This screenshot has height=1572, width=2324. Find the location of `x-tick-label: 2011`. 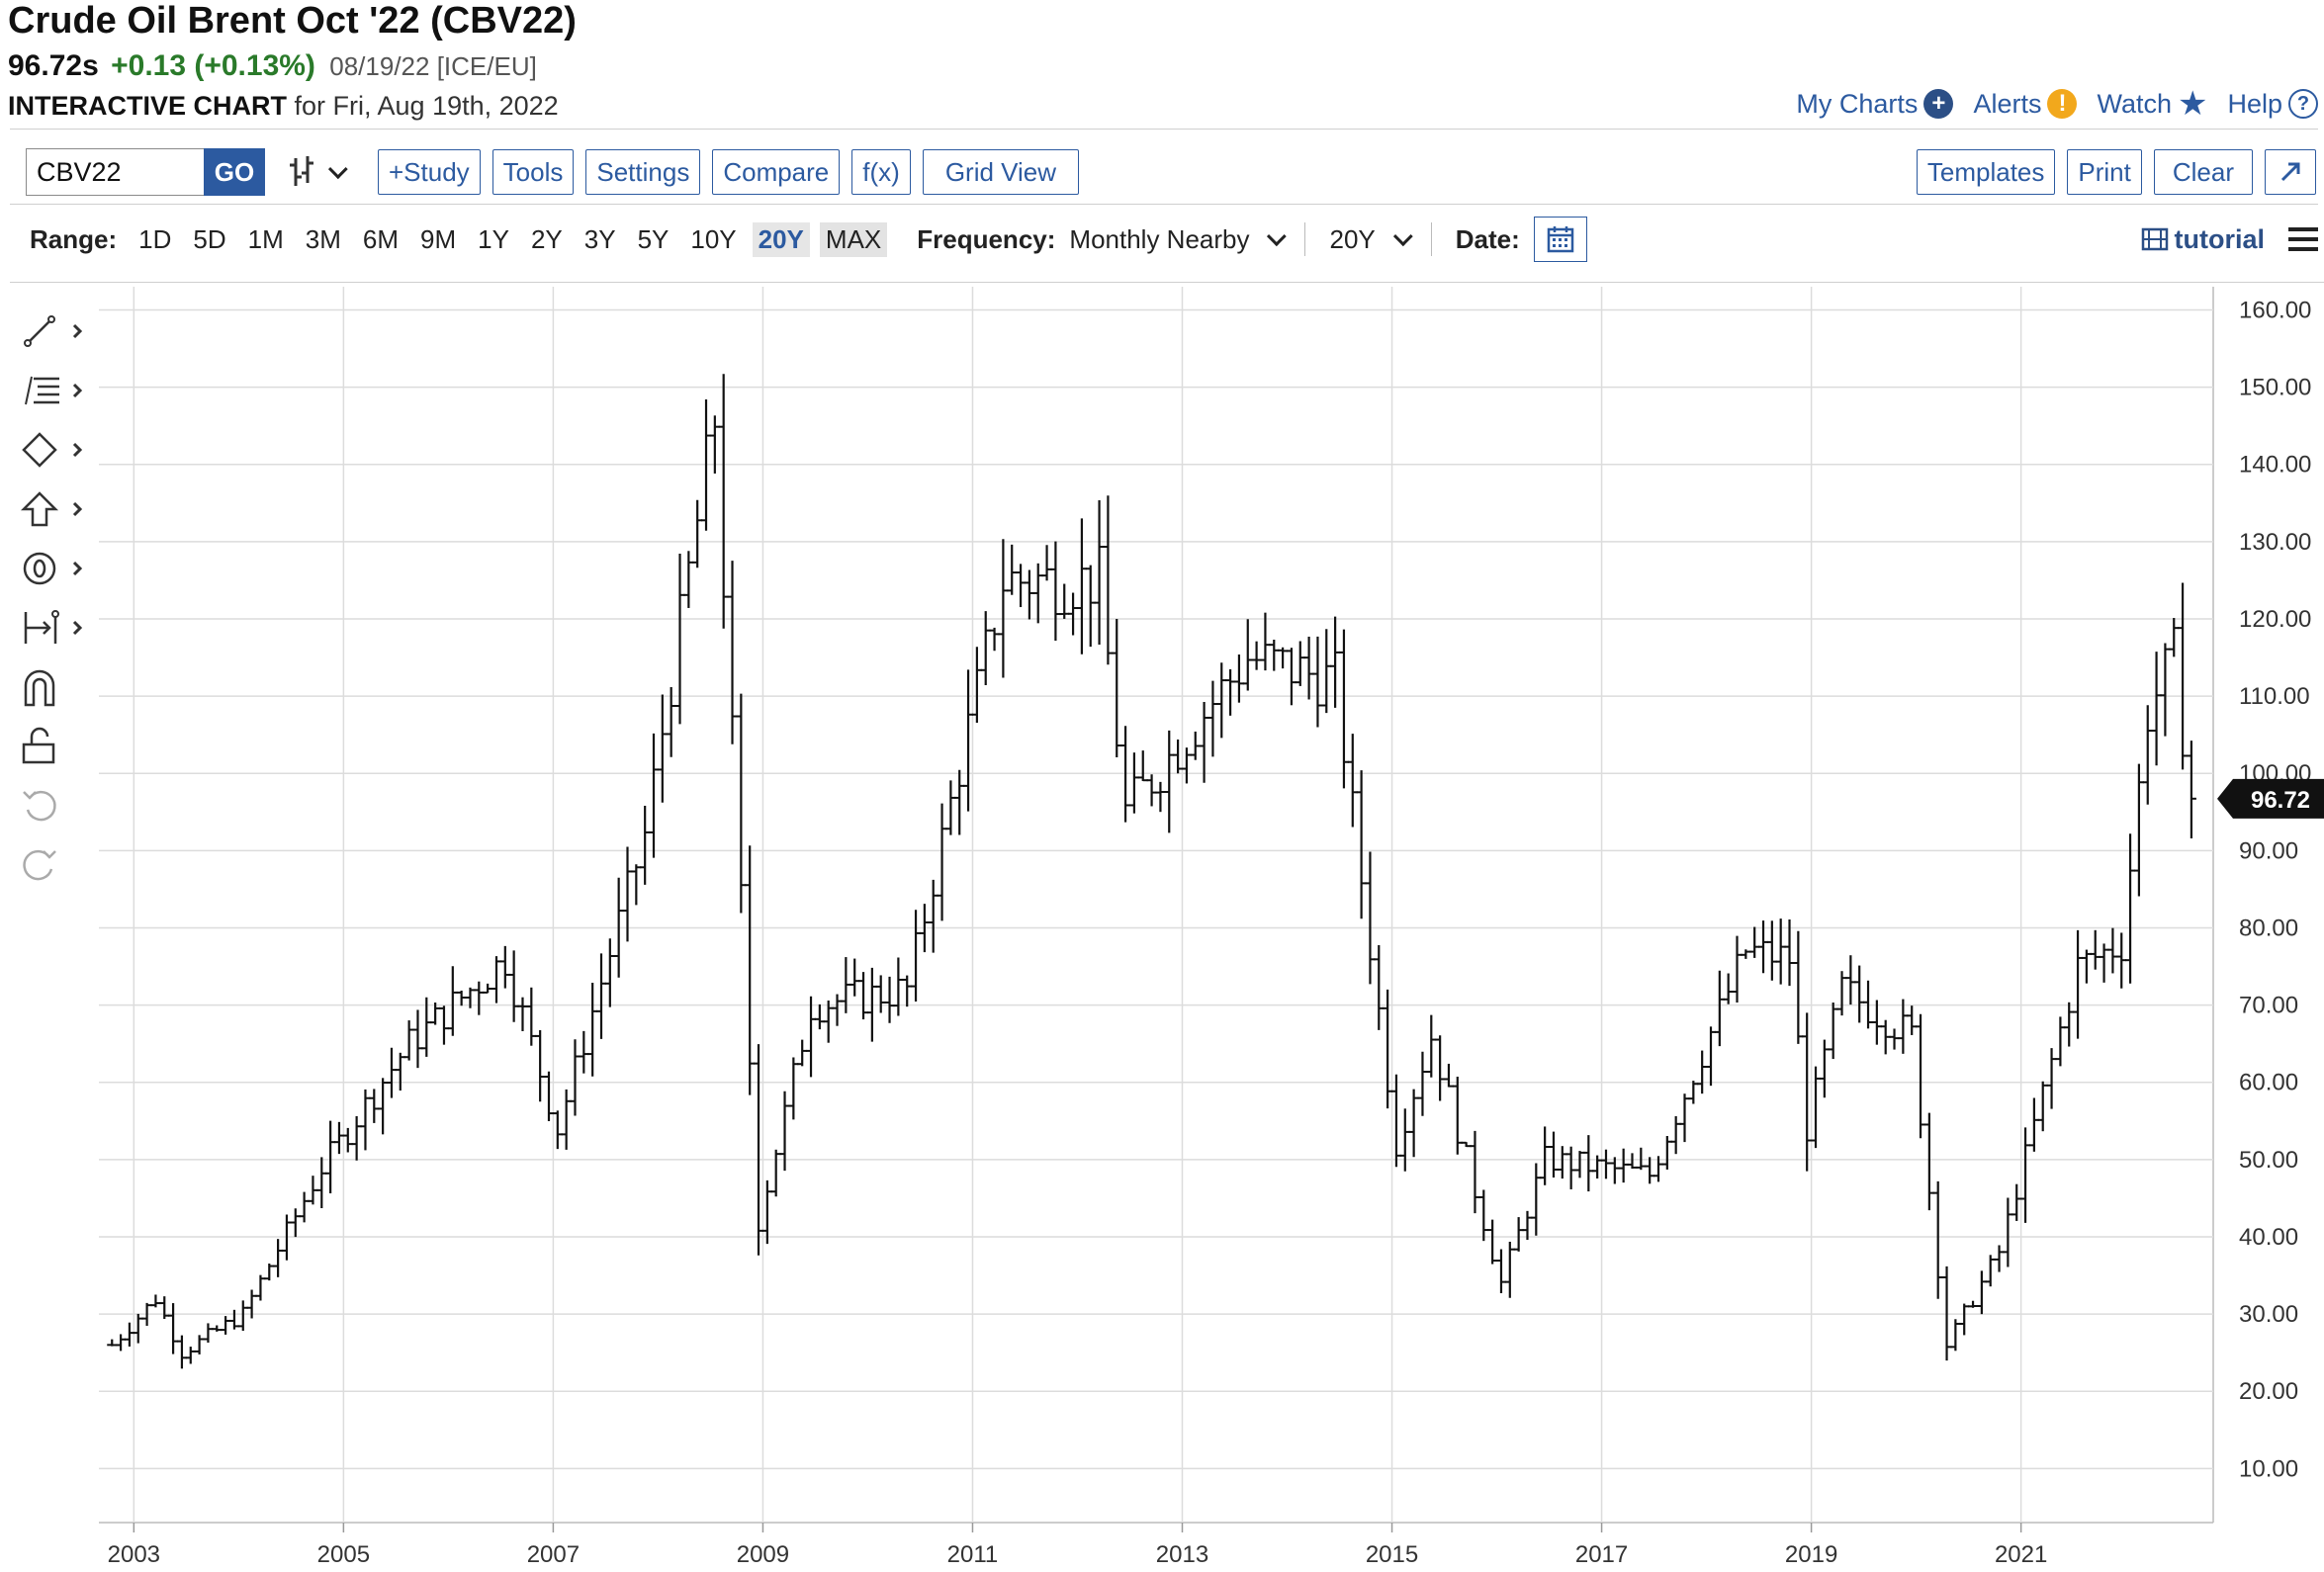

x-tick-label: 2011 is located at coordinates (973, 1554).